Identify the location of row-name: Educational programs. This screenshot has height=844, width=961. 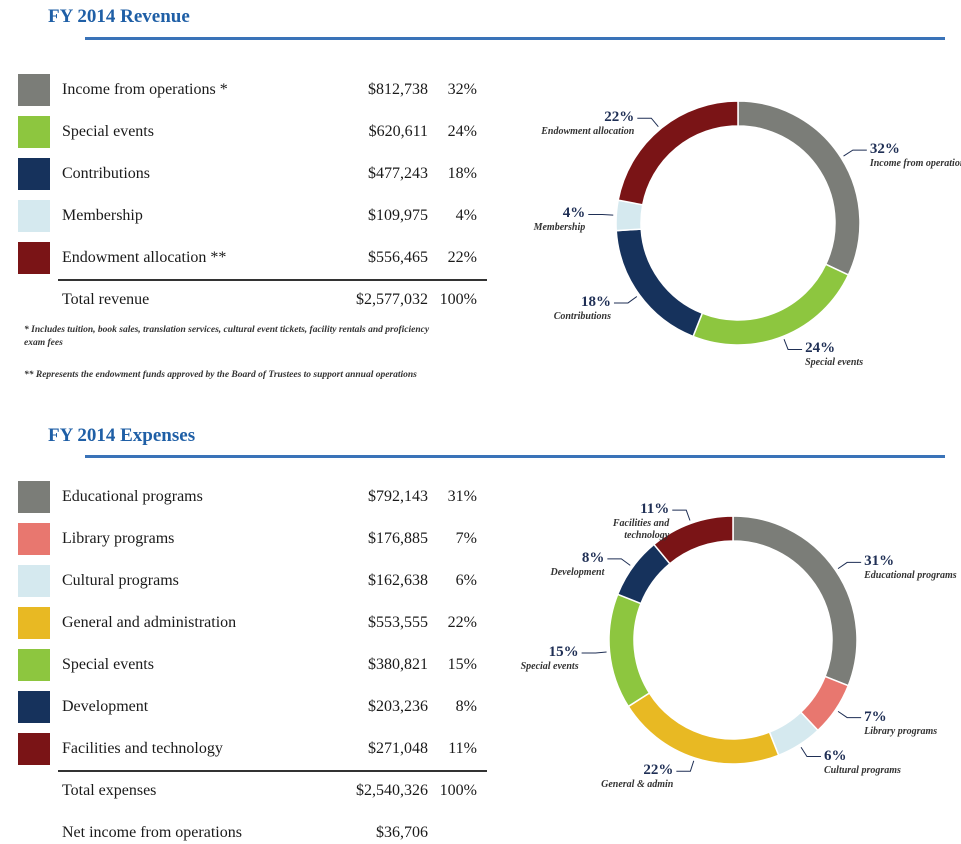
(132, 496).